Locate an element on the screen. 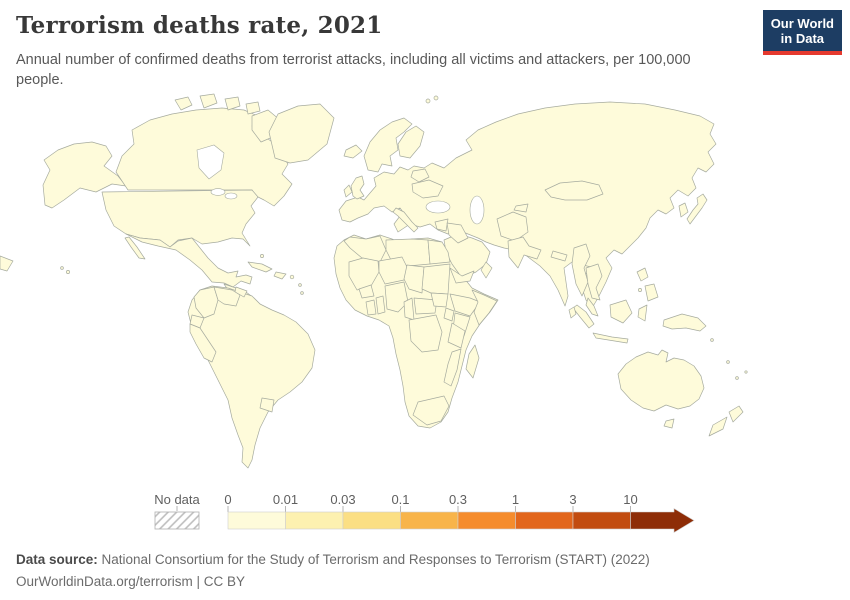 This screenshot has height=600, width=850. country-new-guinea is located at coordinates (684, 322).